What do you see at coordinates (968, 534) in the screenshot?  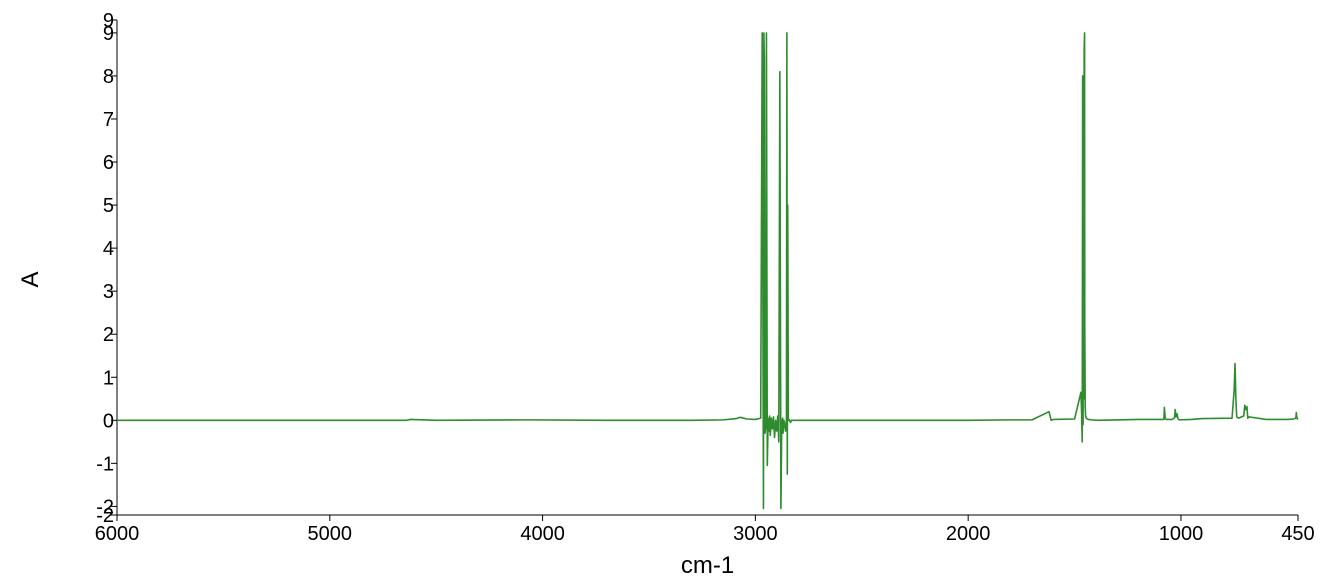 I see `x-tick-label: 2000` at bounding box center [968, 534].